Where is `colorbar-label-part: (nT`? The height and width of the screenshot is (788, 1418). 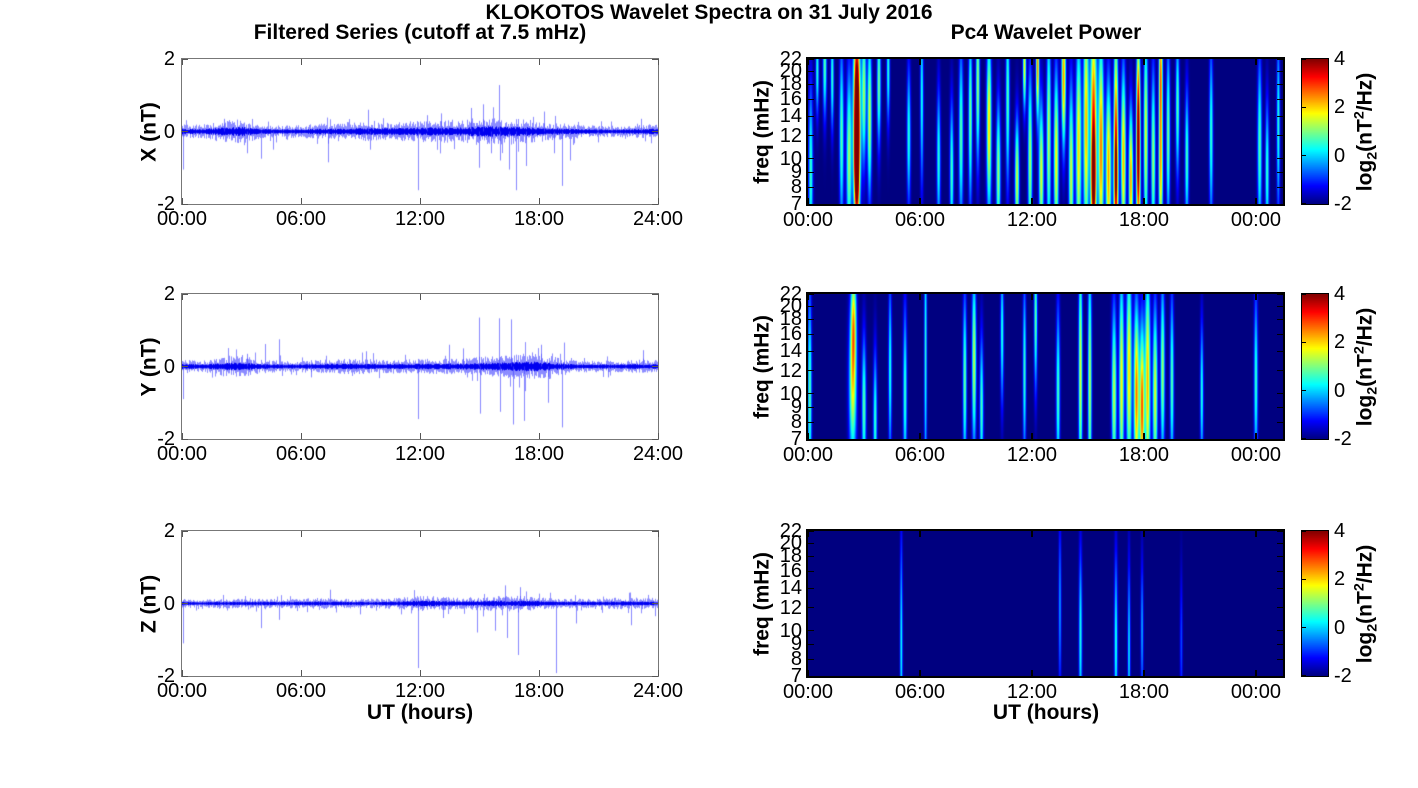 colorbar-label-part: (nT is located at coordinates (1365, 370).